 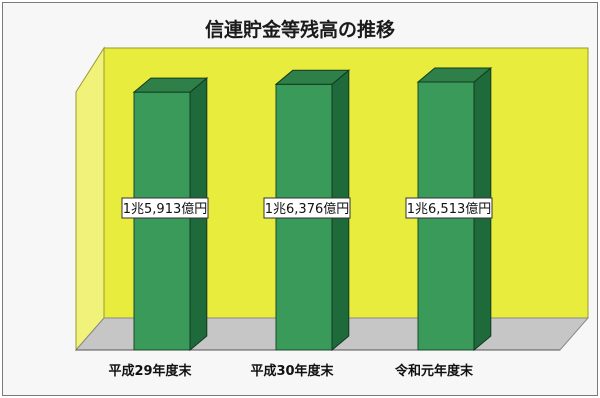 What do you see at coordinates (300, 29) in the screenshot?
I see `chart-title: 信連貯金等残高の推移` at bounding box center [300, 29].